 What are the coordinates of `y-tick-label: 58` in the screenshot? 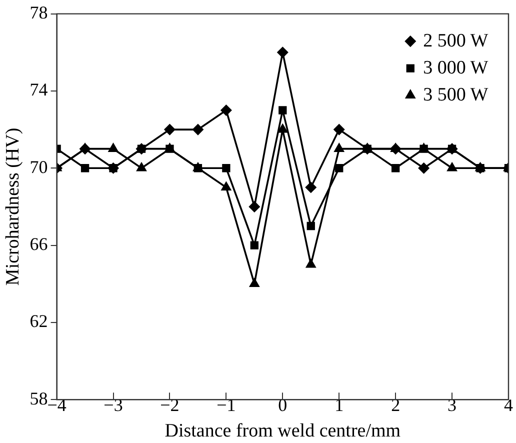 It's located at (39, 398).